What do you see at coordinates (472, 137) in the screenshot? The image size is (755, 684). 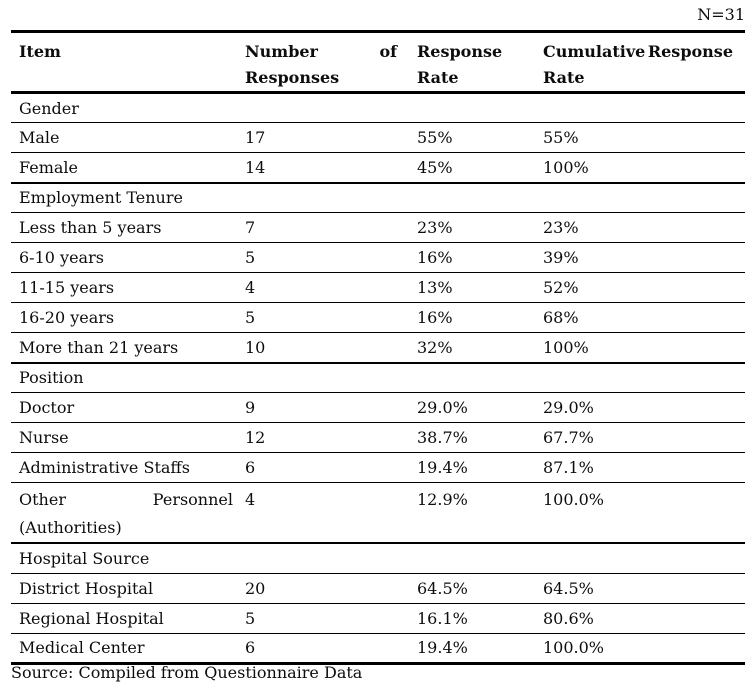 I see `response-rate-cell: 55%` at bounding box center [472, 137].